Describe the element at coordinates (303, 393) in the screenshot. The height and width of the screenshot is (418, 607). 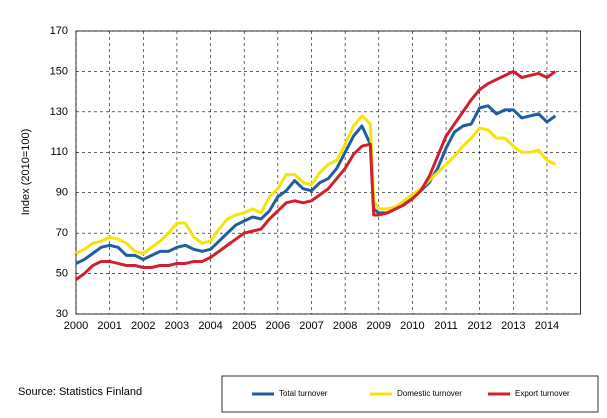
I see `legend-label: Total turnover` at that location.